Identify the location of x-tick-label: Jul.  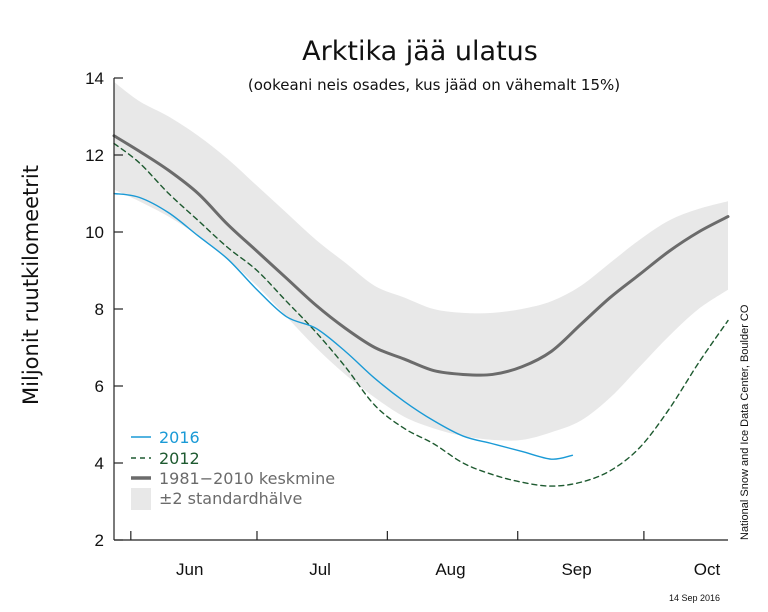
(320, 569).